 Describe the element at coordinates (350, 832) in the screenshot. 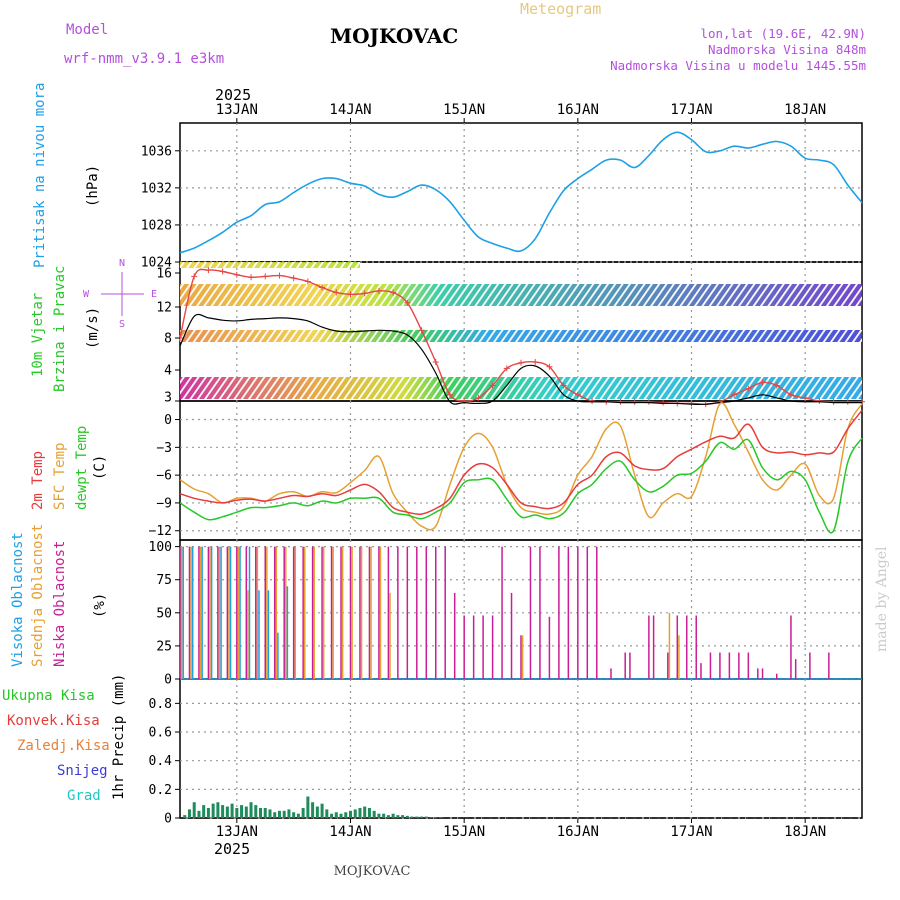

I see `bottom-date-14JAN: 14JAN` at that location.